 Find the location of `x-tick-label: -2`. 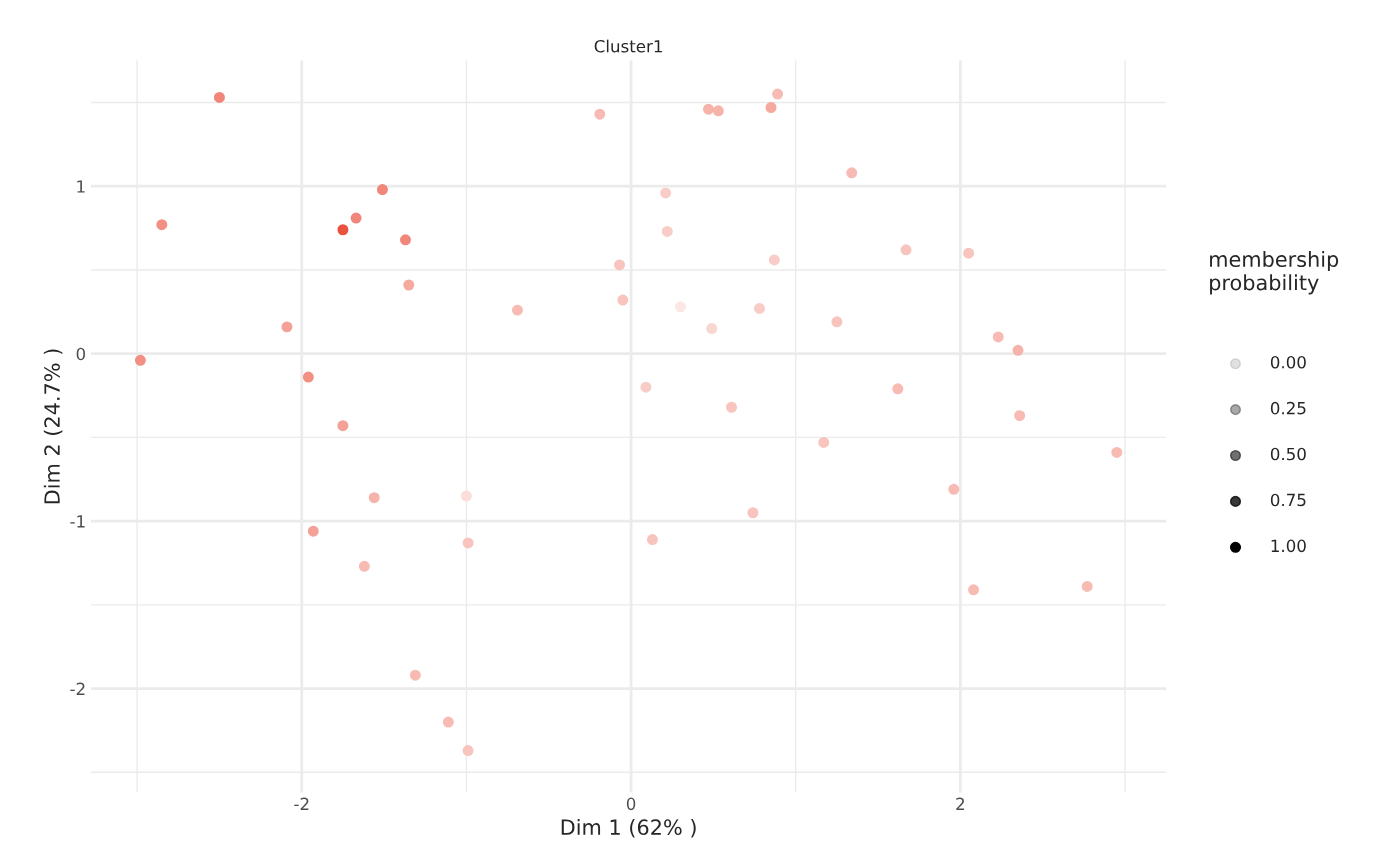

x-tick-label: -2 is located at coordinates (301, 803).